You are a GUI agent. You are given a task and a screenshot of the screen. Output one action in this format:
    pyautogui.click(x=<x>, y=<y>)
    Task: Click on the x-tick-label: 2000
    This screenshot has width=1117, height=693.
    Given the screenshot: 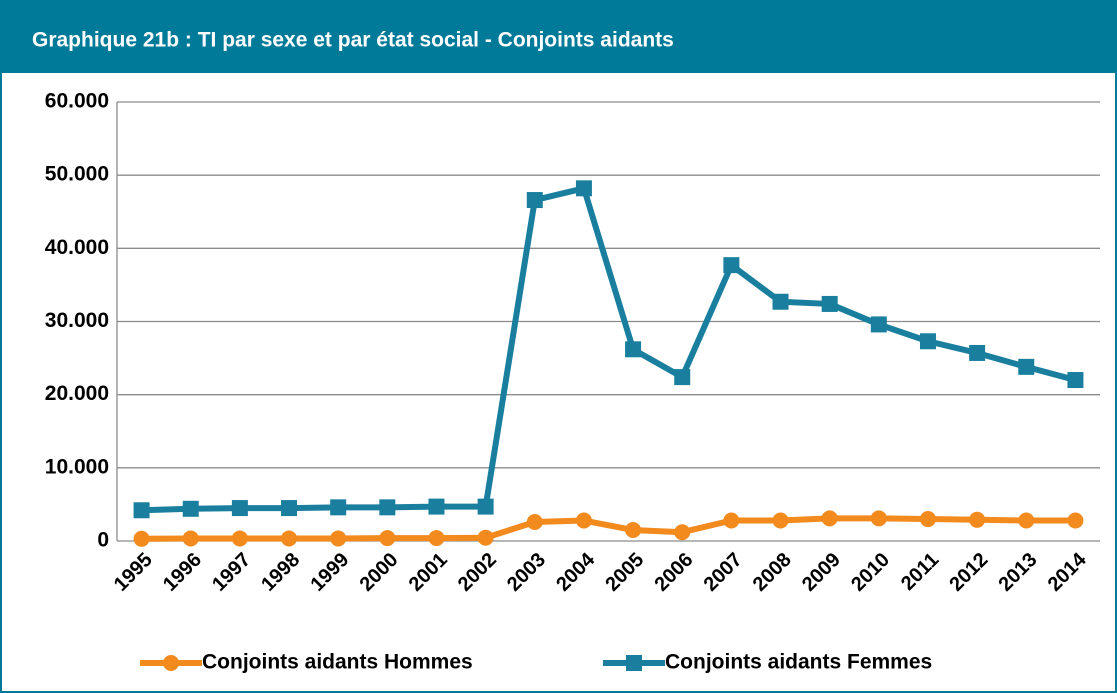 What is the action you would take?
    pyautogui.click(x=379, y=572)
    